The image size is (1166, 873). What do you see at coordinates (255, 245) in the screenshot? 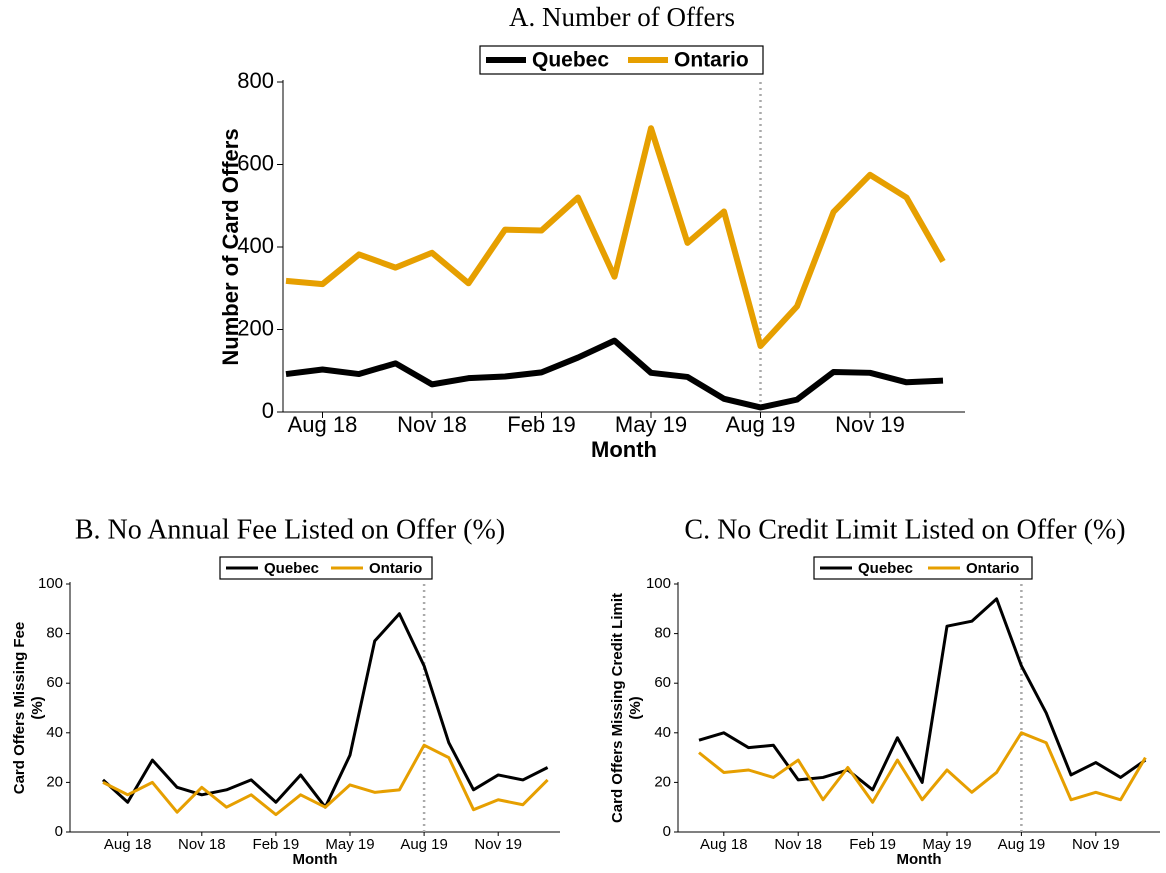
I see `y-tick-label: 400` at bounding box center [255, 245].